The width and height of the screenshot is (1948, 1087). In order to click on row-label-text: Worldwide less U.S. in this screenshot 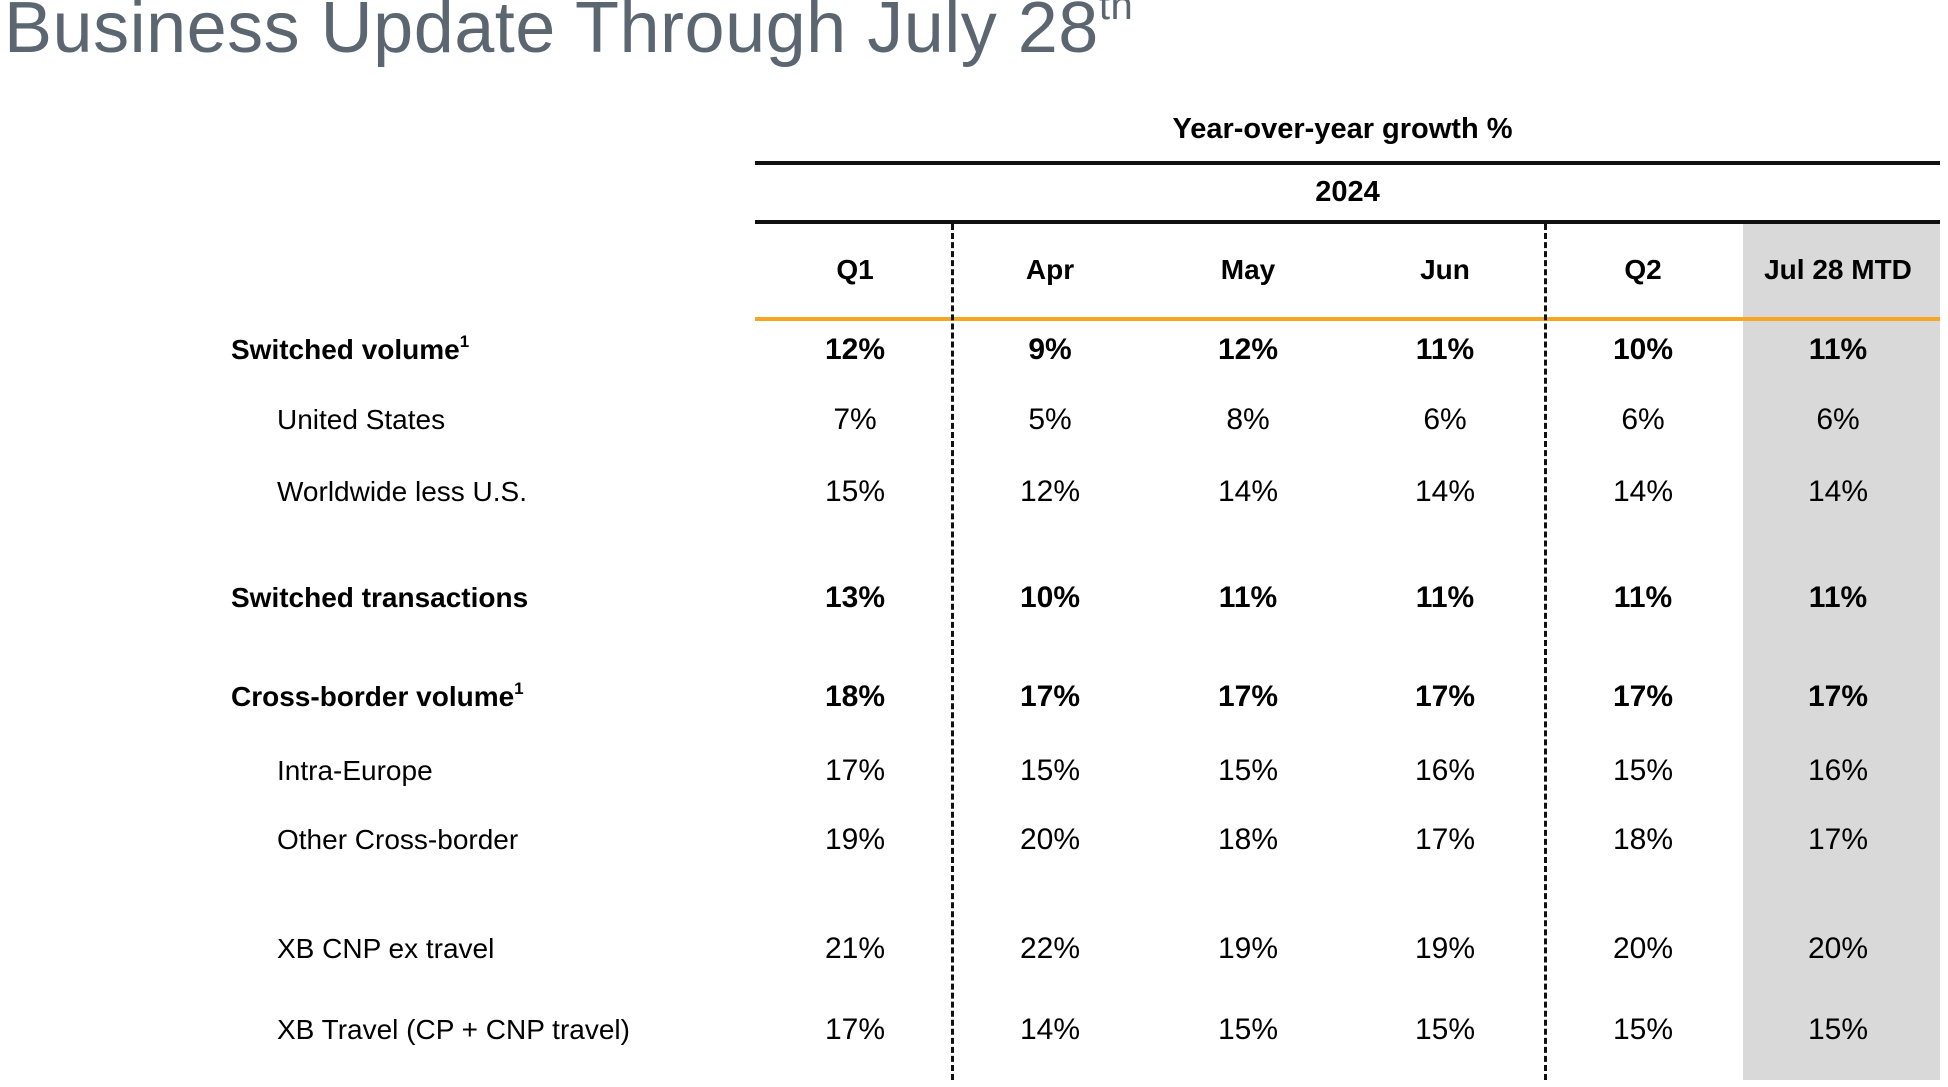, I will do `click(402, 491)`.